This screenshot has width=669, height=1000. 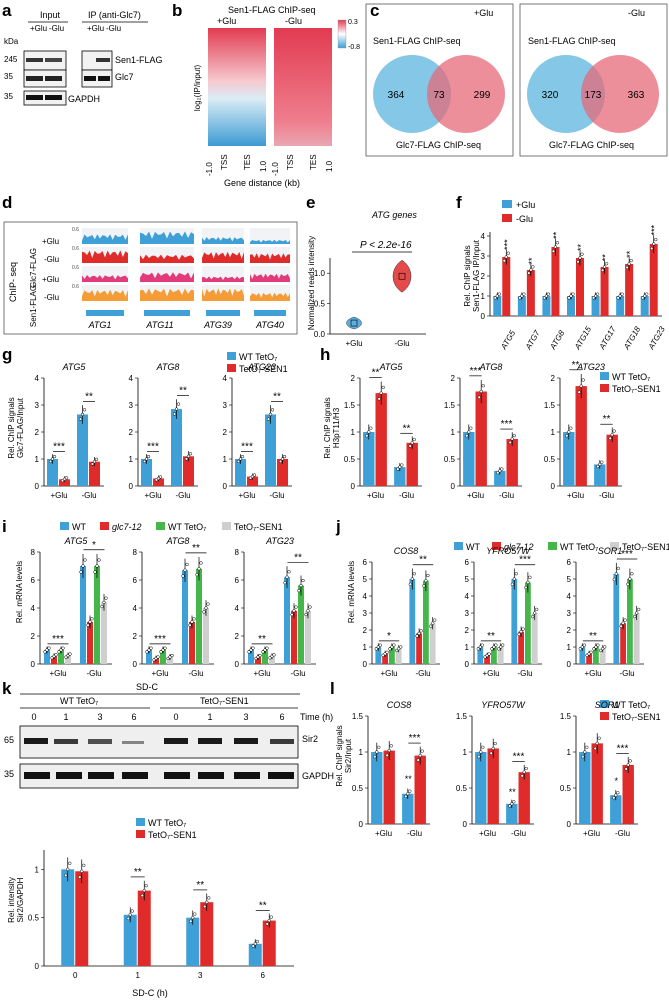 I want to click on y-tick-label: 4, so click(x=225, y=378).